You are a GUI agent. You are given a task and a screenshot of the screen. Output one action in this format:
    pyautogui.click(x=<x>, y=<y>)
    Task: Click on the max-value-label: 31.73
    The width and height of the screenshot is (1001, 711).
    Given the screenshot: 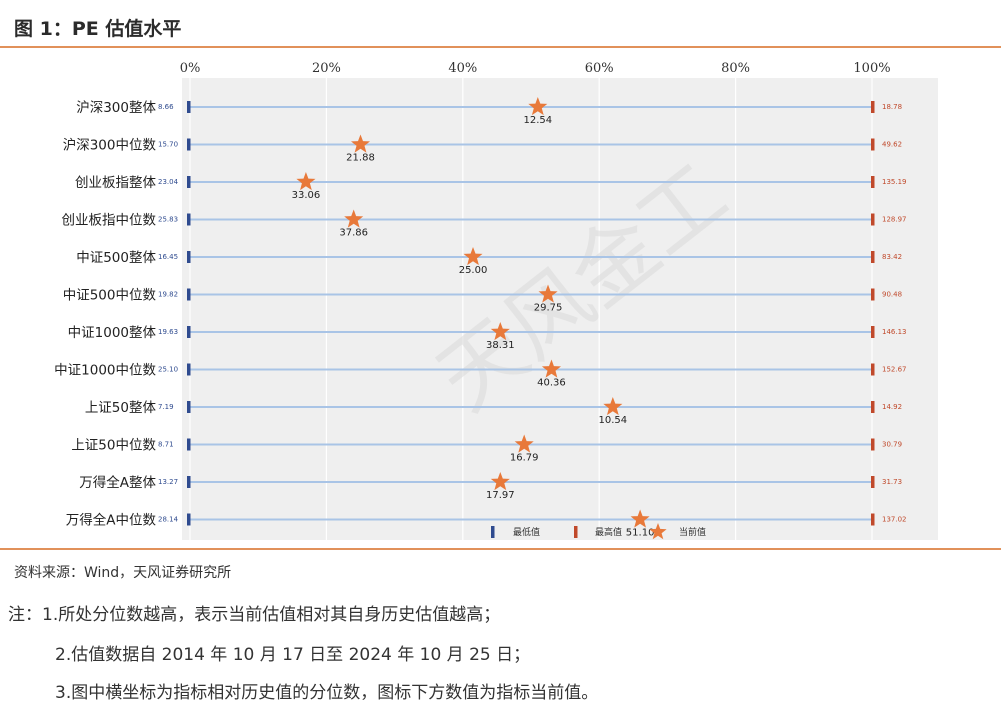 What is the action you would take?
    pyautogui.click(x=892, y=482)
    